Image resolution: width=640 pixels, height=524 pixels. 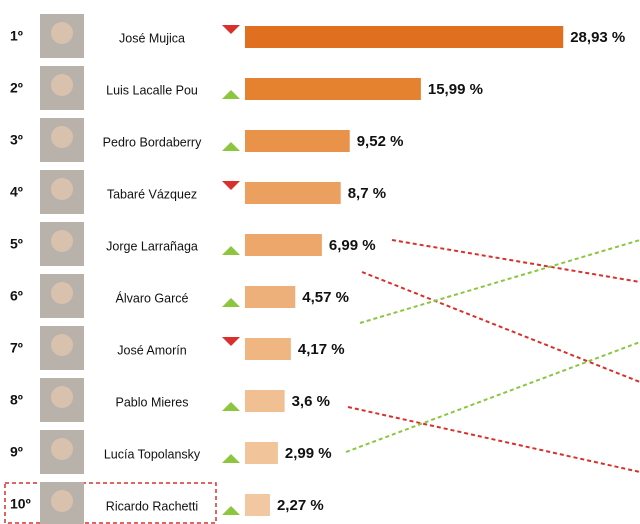 I want to click on value-label: 2,27 %, so click(x=300, y=505).